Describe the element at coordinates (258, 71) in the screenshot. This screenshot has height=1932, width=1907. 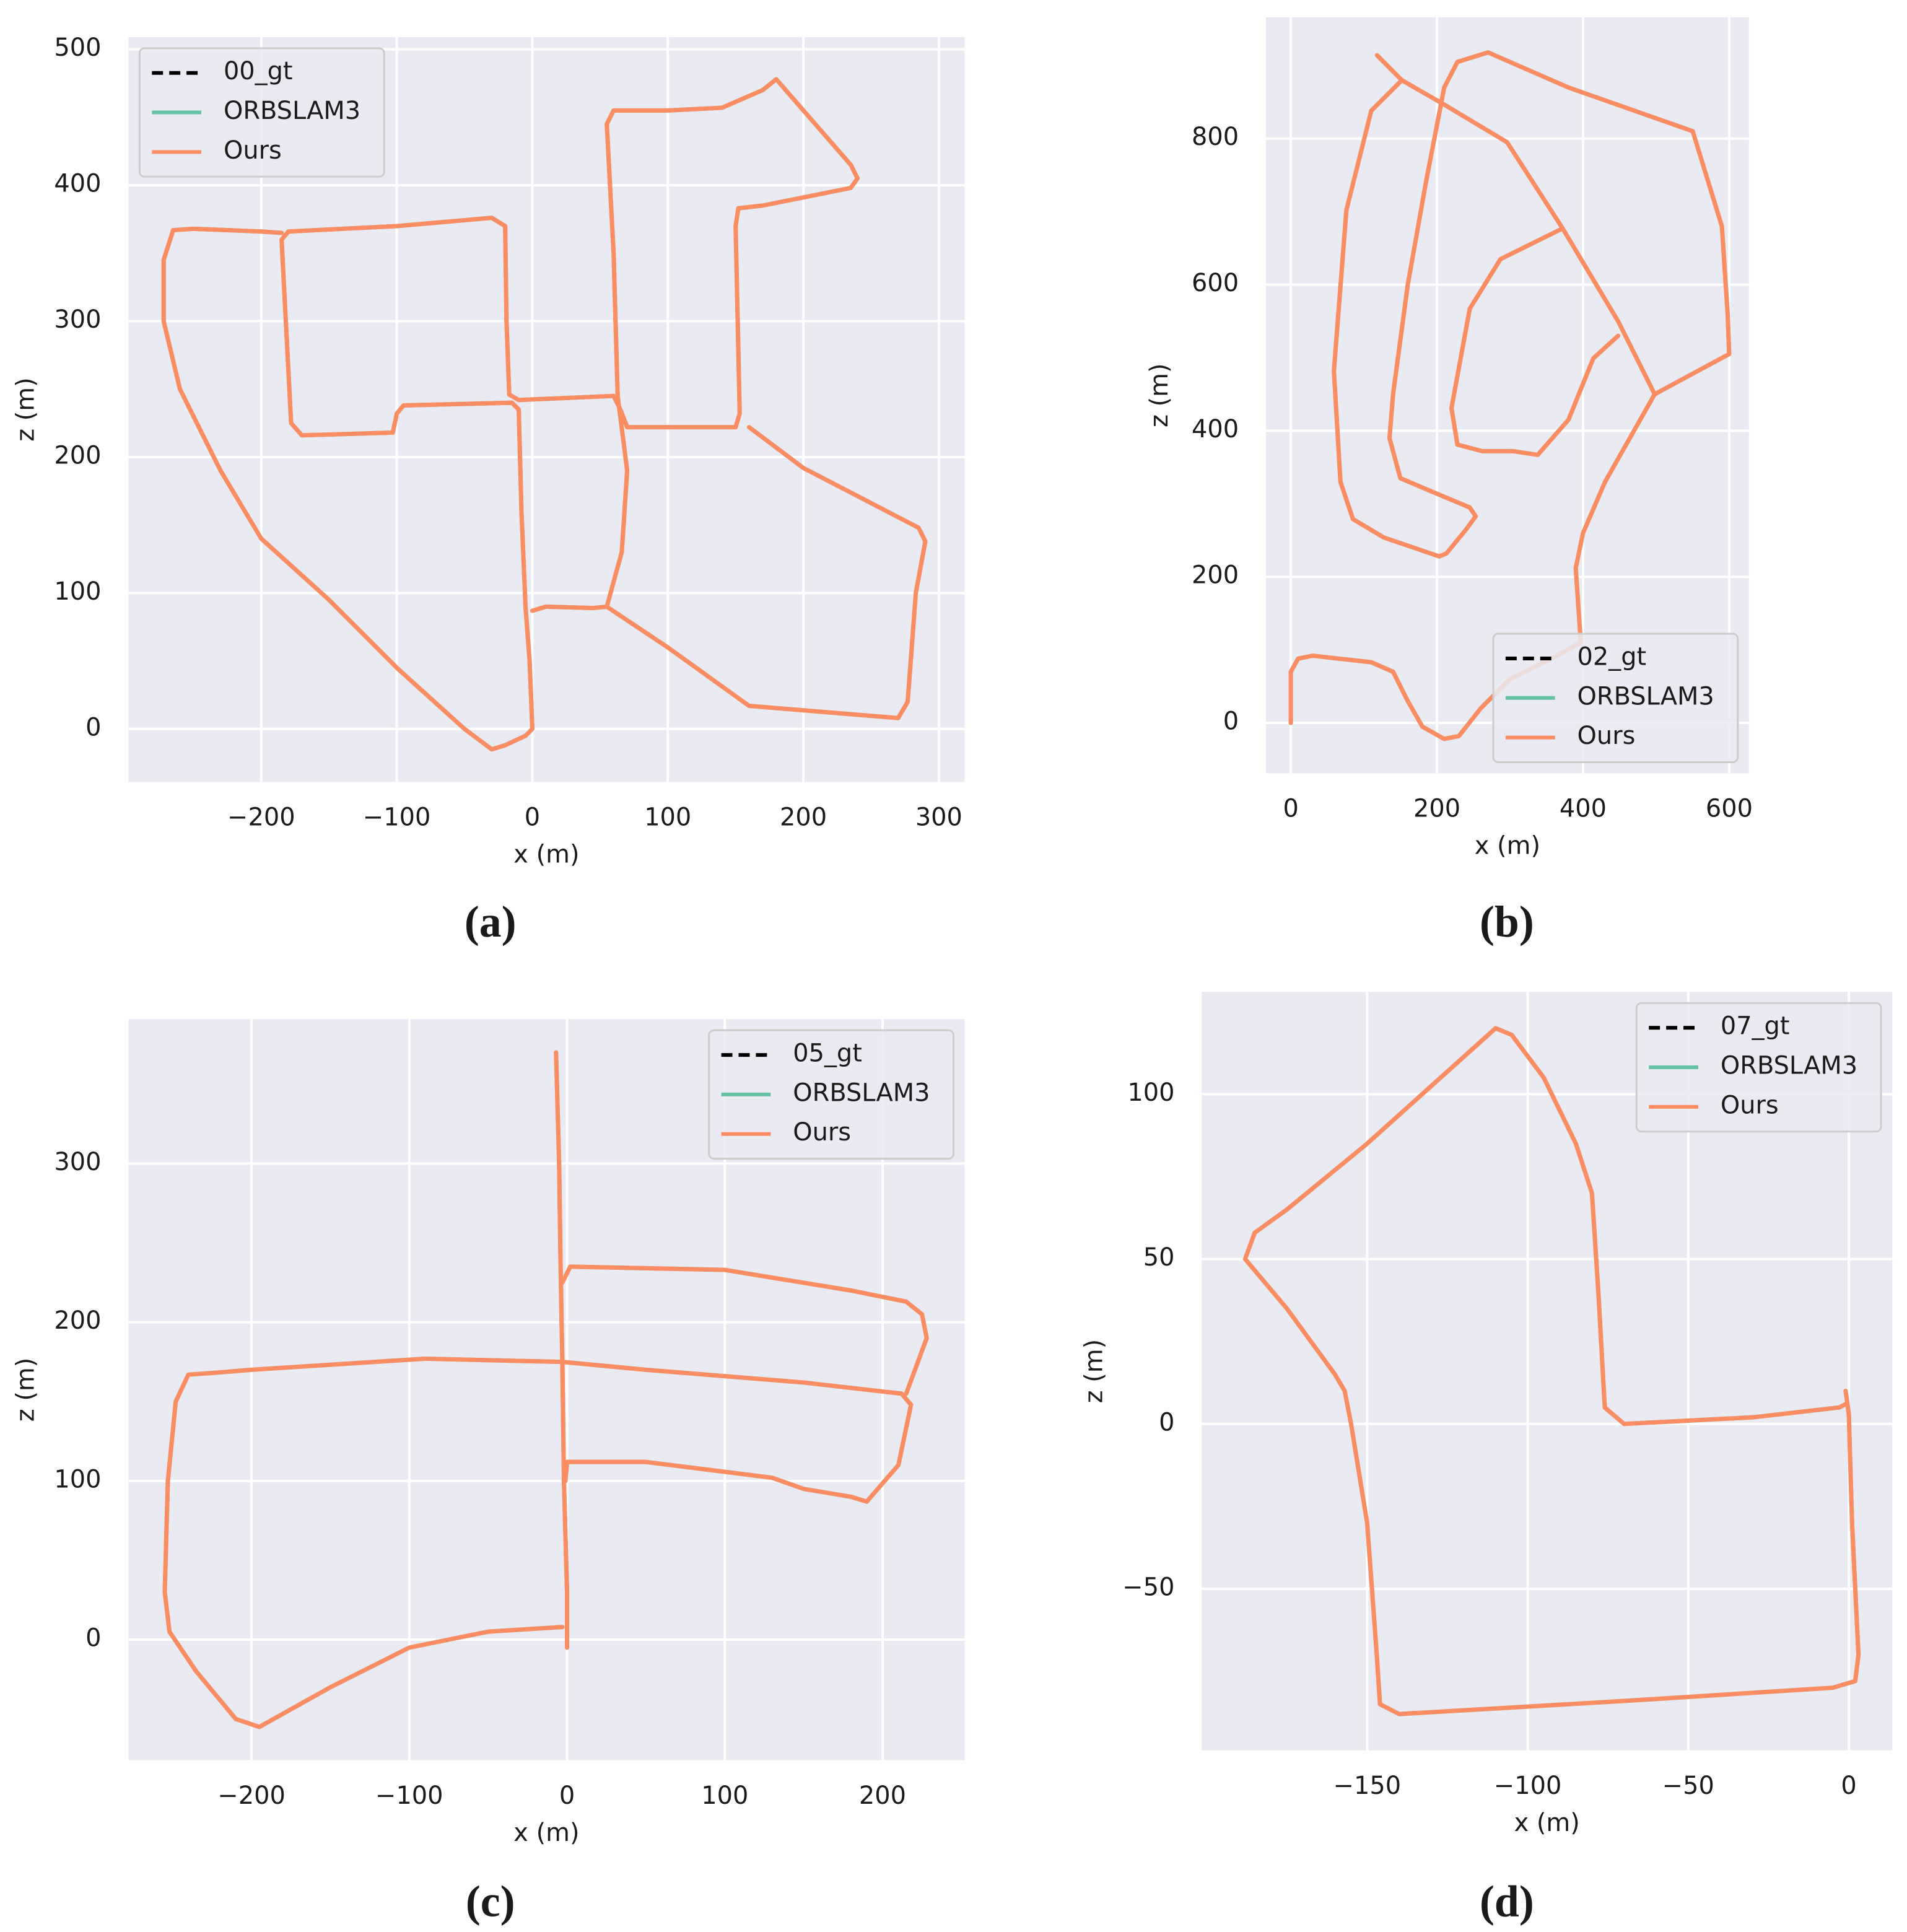
I see `legend-label: 00_gt` at that location.